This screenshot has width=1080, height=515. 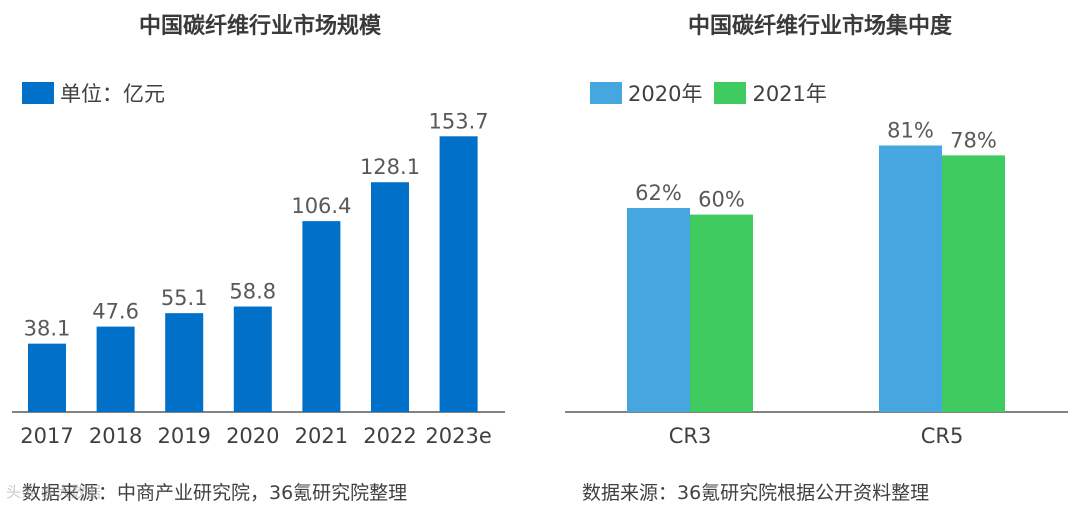 I want to click on chart1-tick-label-2018: 2018, so click(x=115, y=436).